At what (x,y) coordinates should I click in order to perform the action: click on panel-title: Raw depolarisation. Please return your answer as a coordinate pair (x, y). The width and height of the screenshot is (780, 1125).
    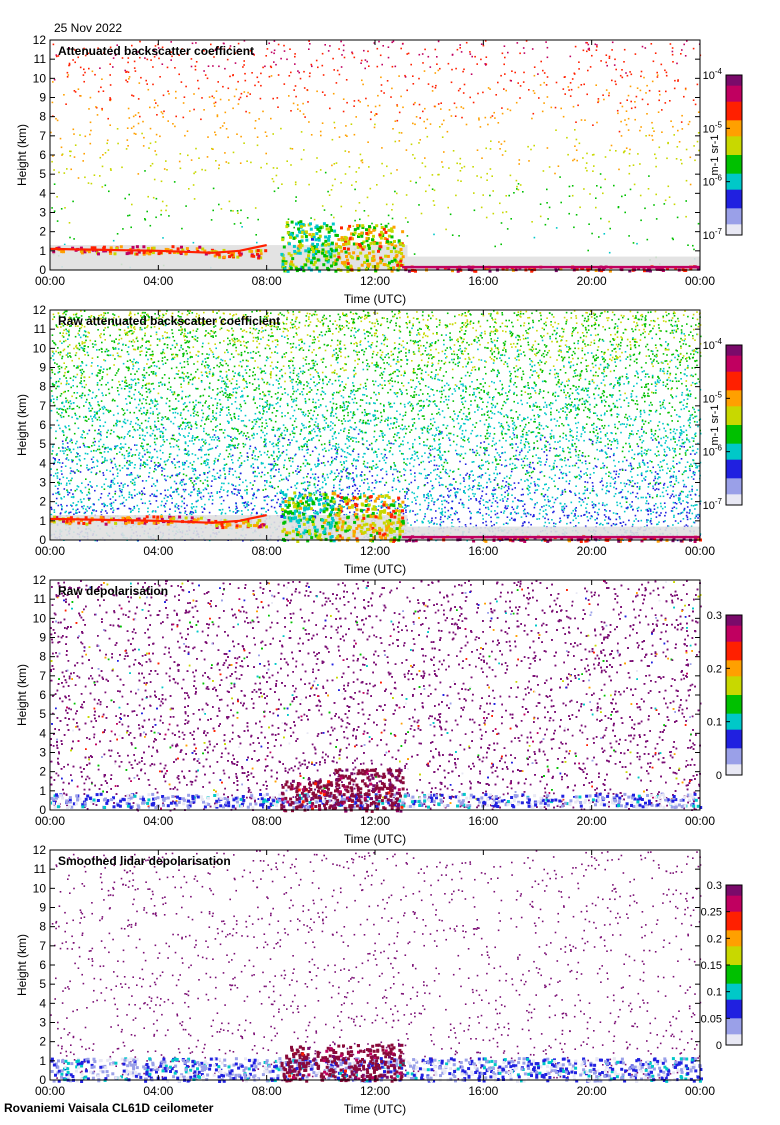
    Looking at the image, I should click on (113, 591).